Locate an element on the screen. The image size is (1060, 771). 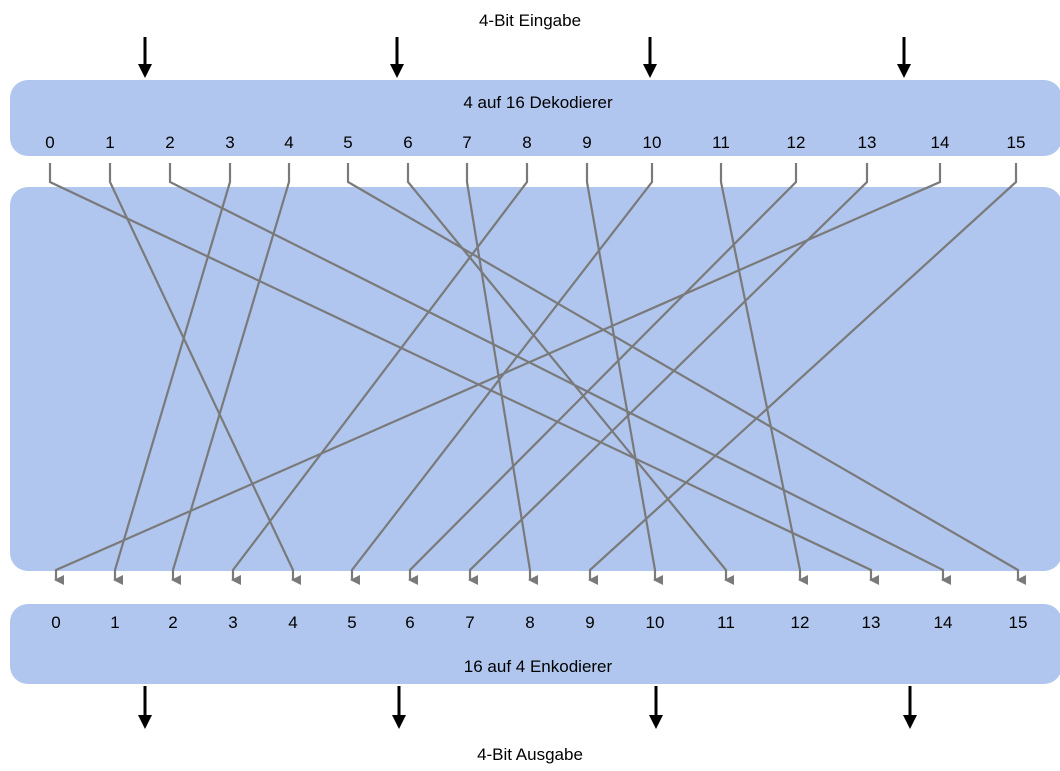
encoder-input-label: 2 is located at coordinates (172, 622).